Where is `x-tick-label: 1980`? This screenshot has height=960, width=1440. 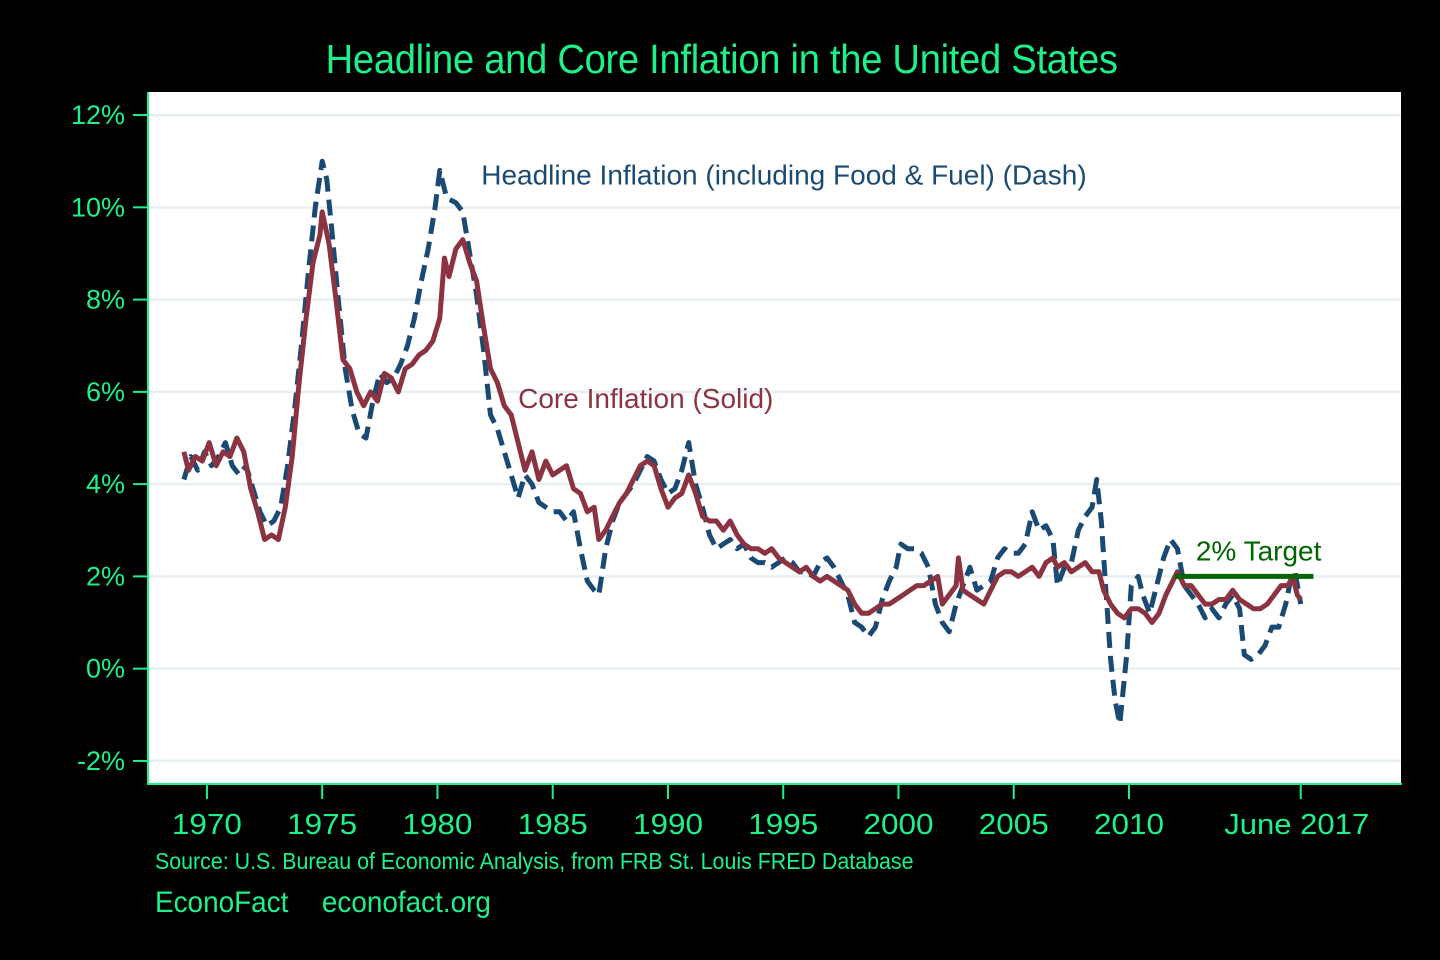 x-tick-label: 1980 is located at coordinates (437, 825).